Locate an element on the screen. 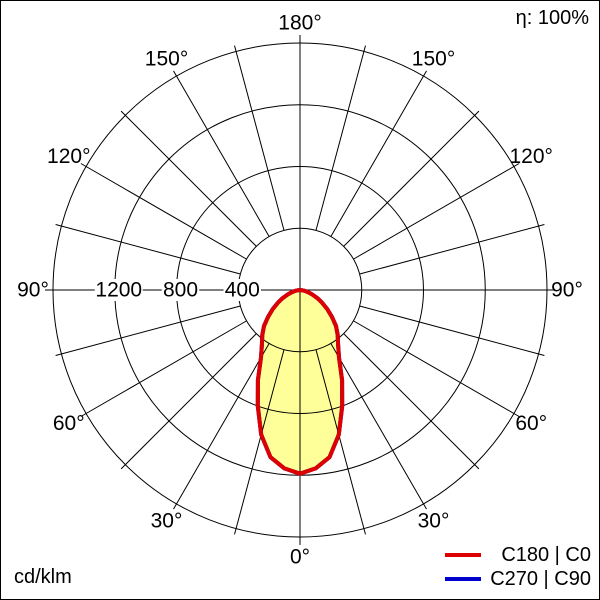 The image size is (600, 600). legend-item-c180-c0: C180 | C0 is located at coordinates (518, 555).